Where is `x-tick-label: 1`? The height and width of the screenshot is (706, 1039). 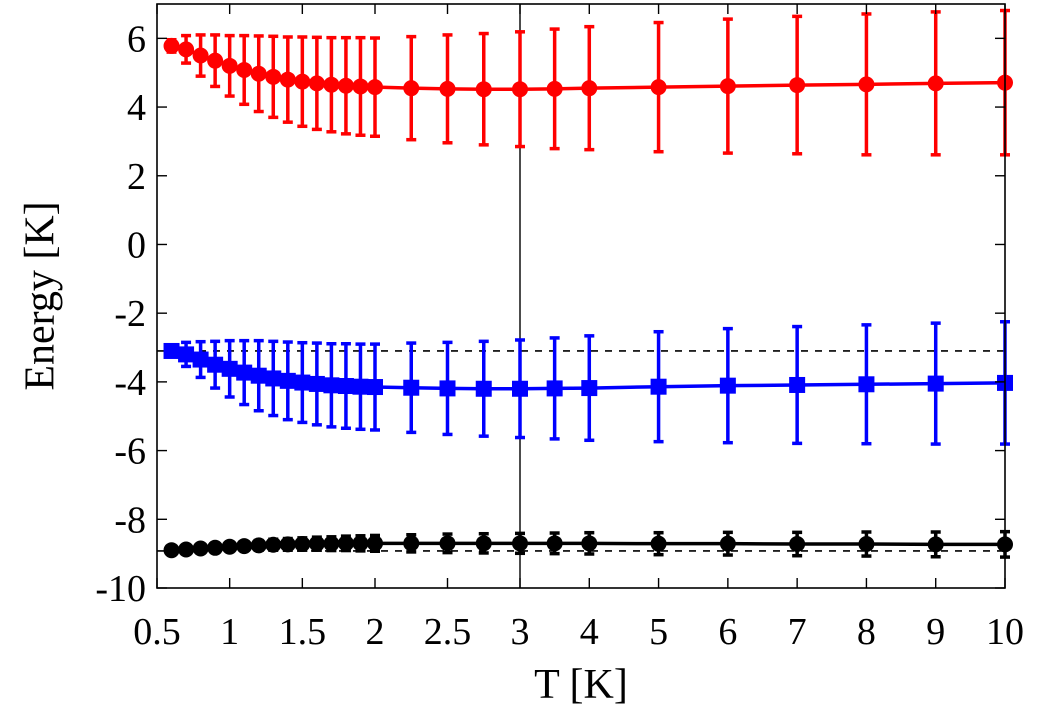 x-tick-label: 1 is located at coordinates (229, 632).